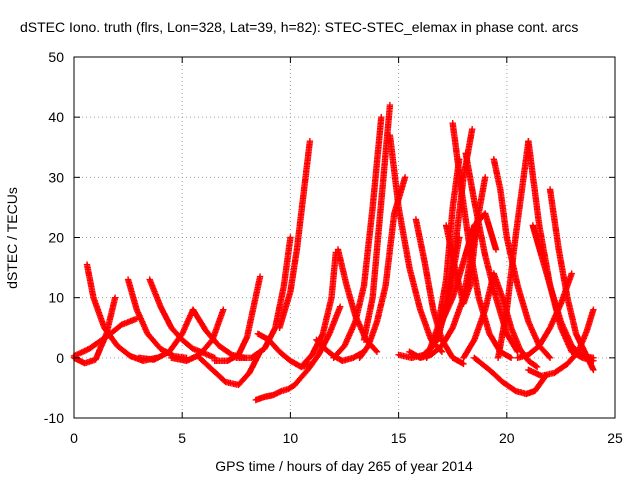 Image resolution: width=640 pixels, height=480 pixels. I want to click on x-tick-label: 25, so click(615, 438).